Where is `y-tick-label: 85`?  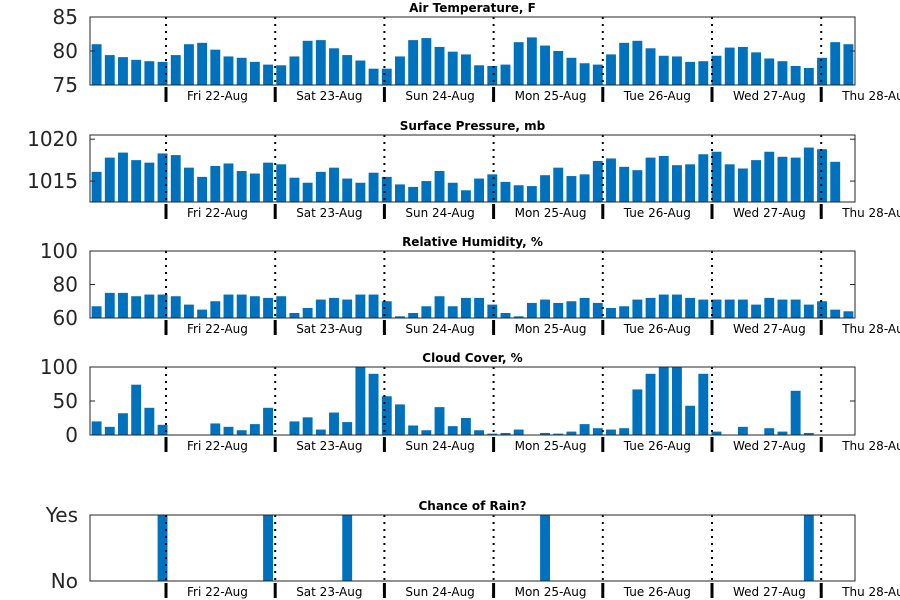
y-tick-label: 85 is located at coordinates (65, 17).